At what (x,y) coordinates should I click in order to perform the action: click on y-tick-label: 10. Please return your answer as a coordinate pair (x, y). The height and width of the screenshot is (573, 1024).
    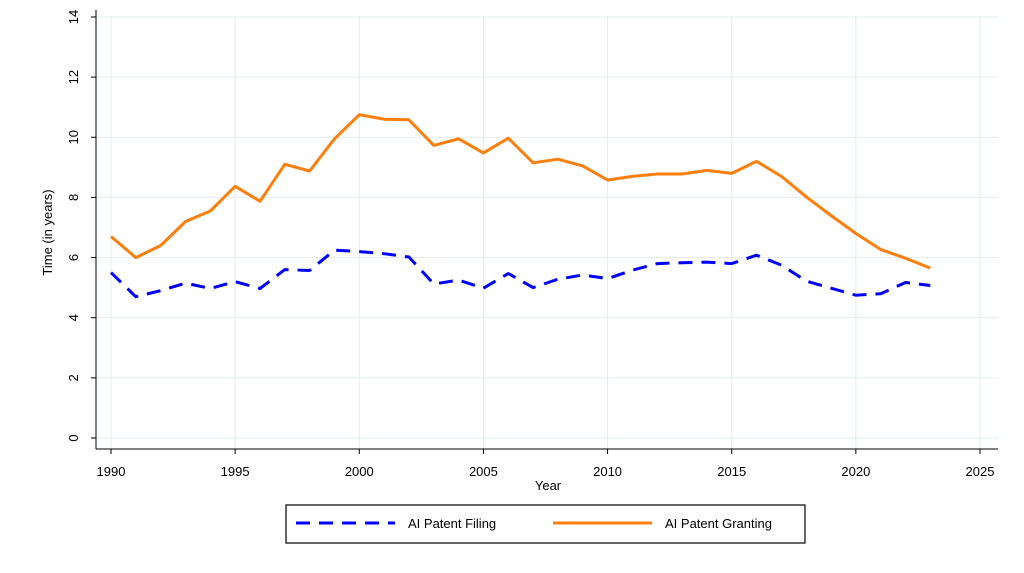
    Looking at the image, I should click on (73, 137).